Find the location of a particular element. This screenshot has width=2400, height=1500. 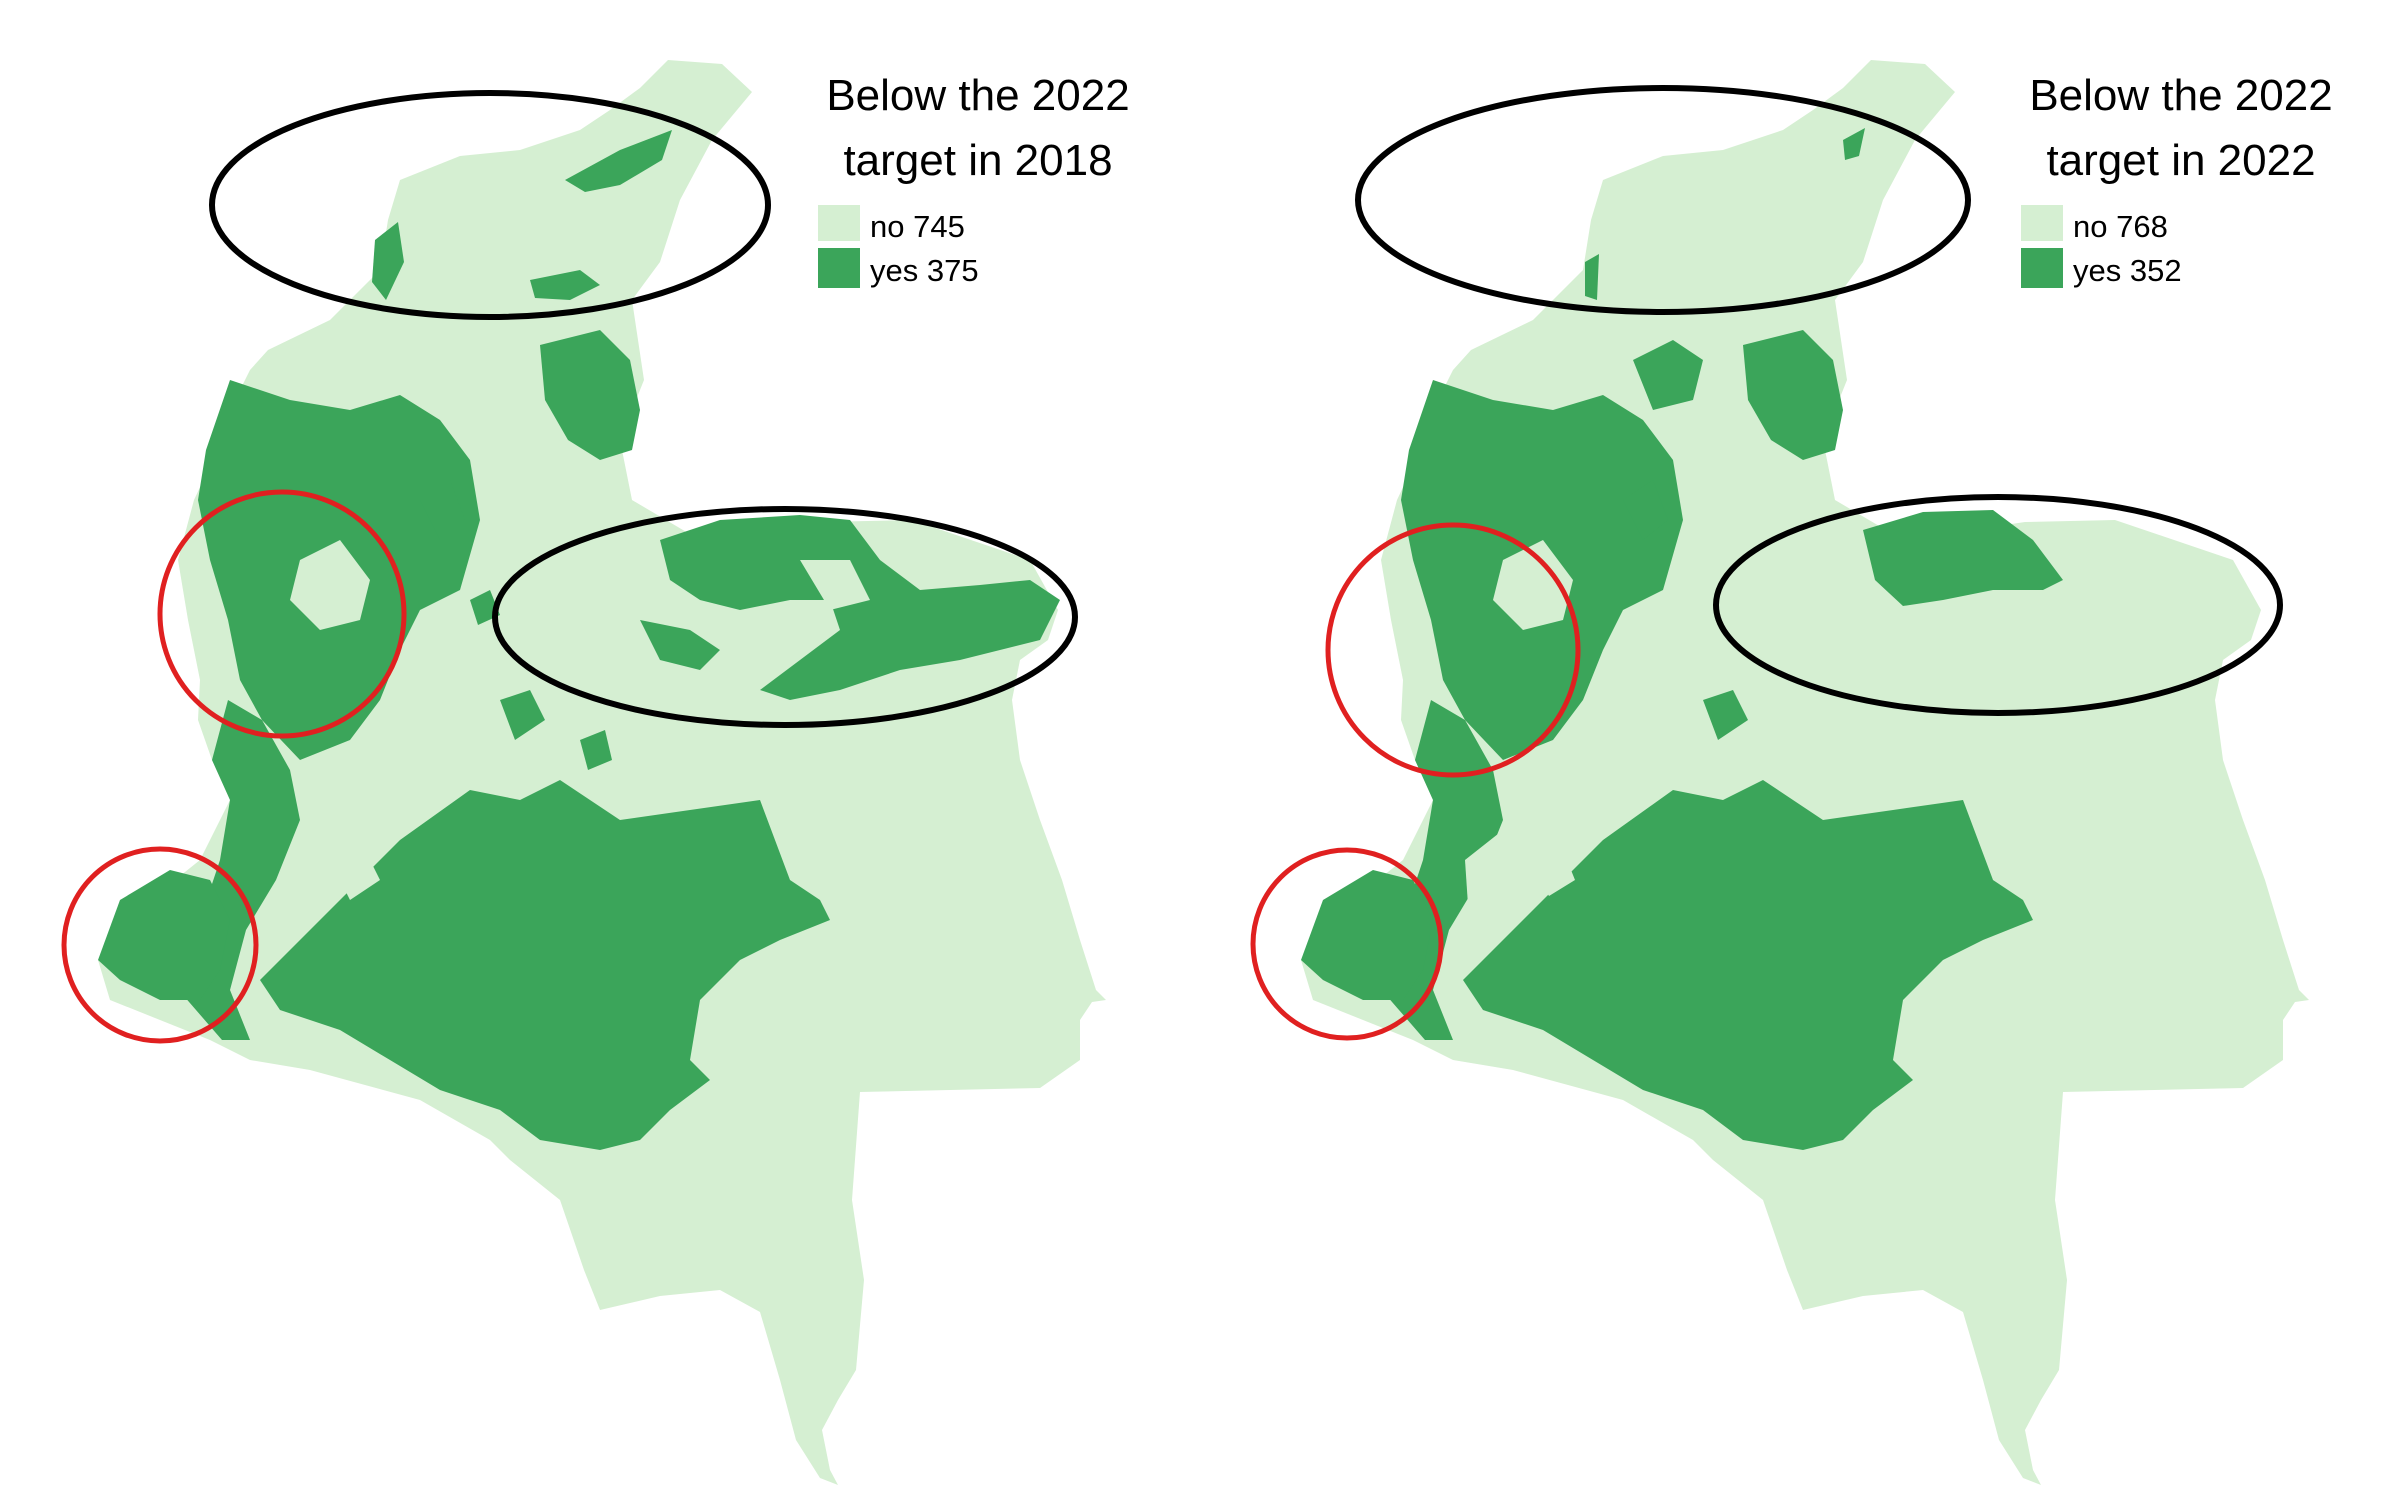

legend-label-yes: yes 352 is located at coordinates (2127, 270).